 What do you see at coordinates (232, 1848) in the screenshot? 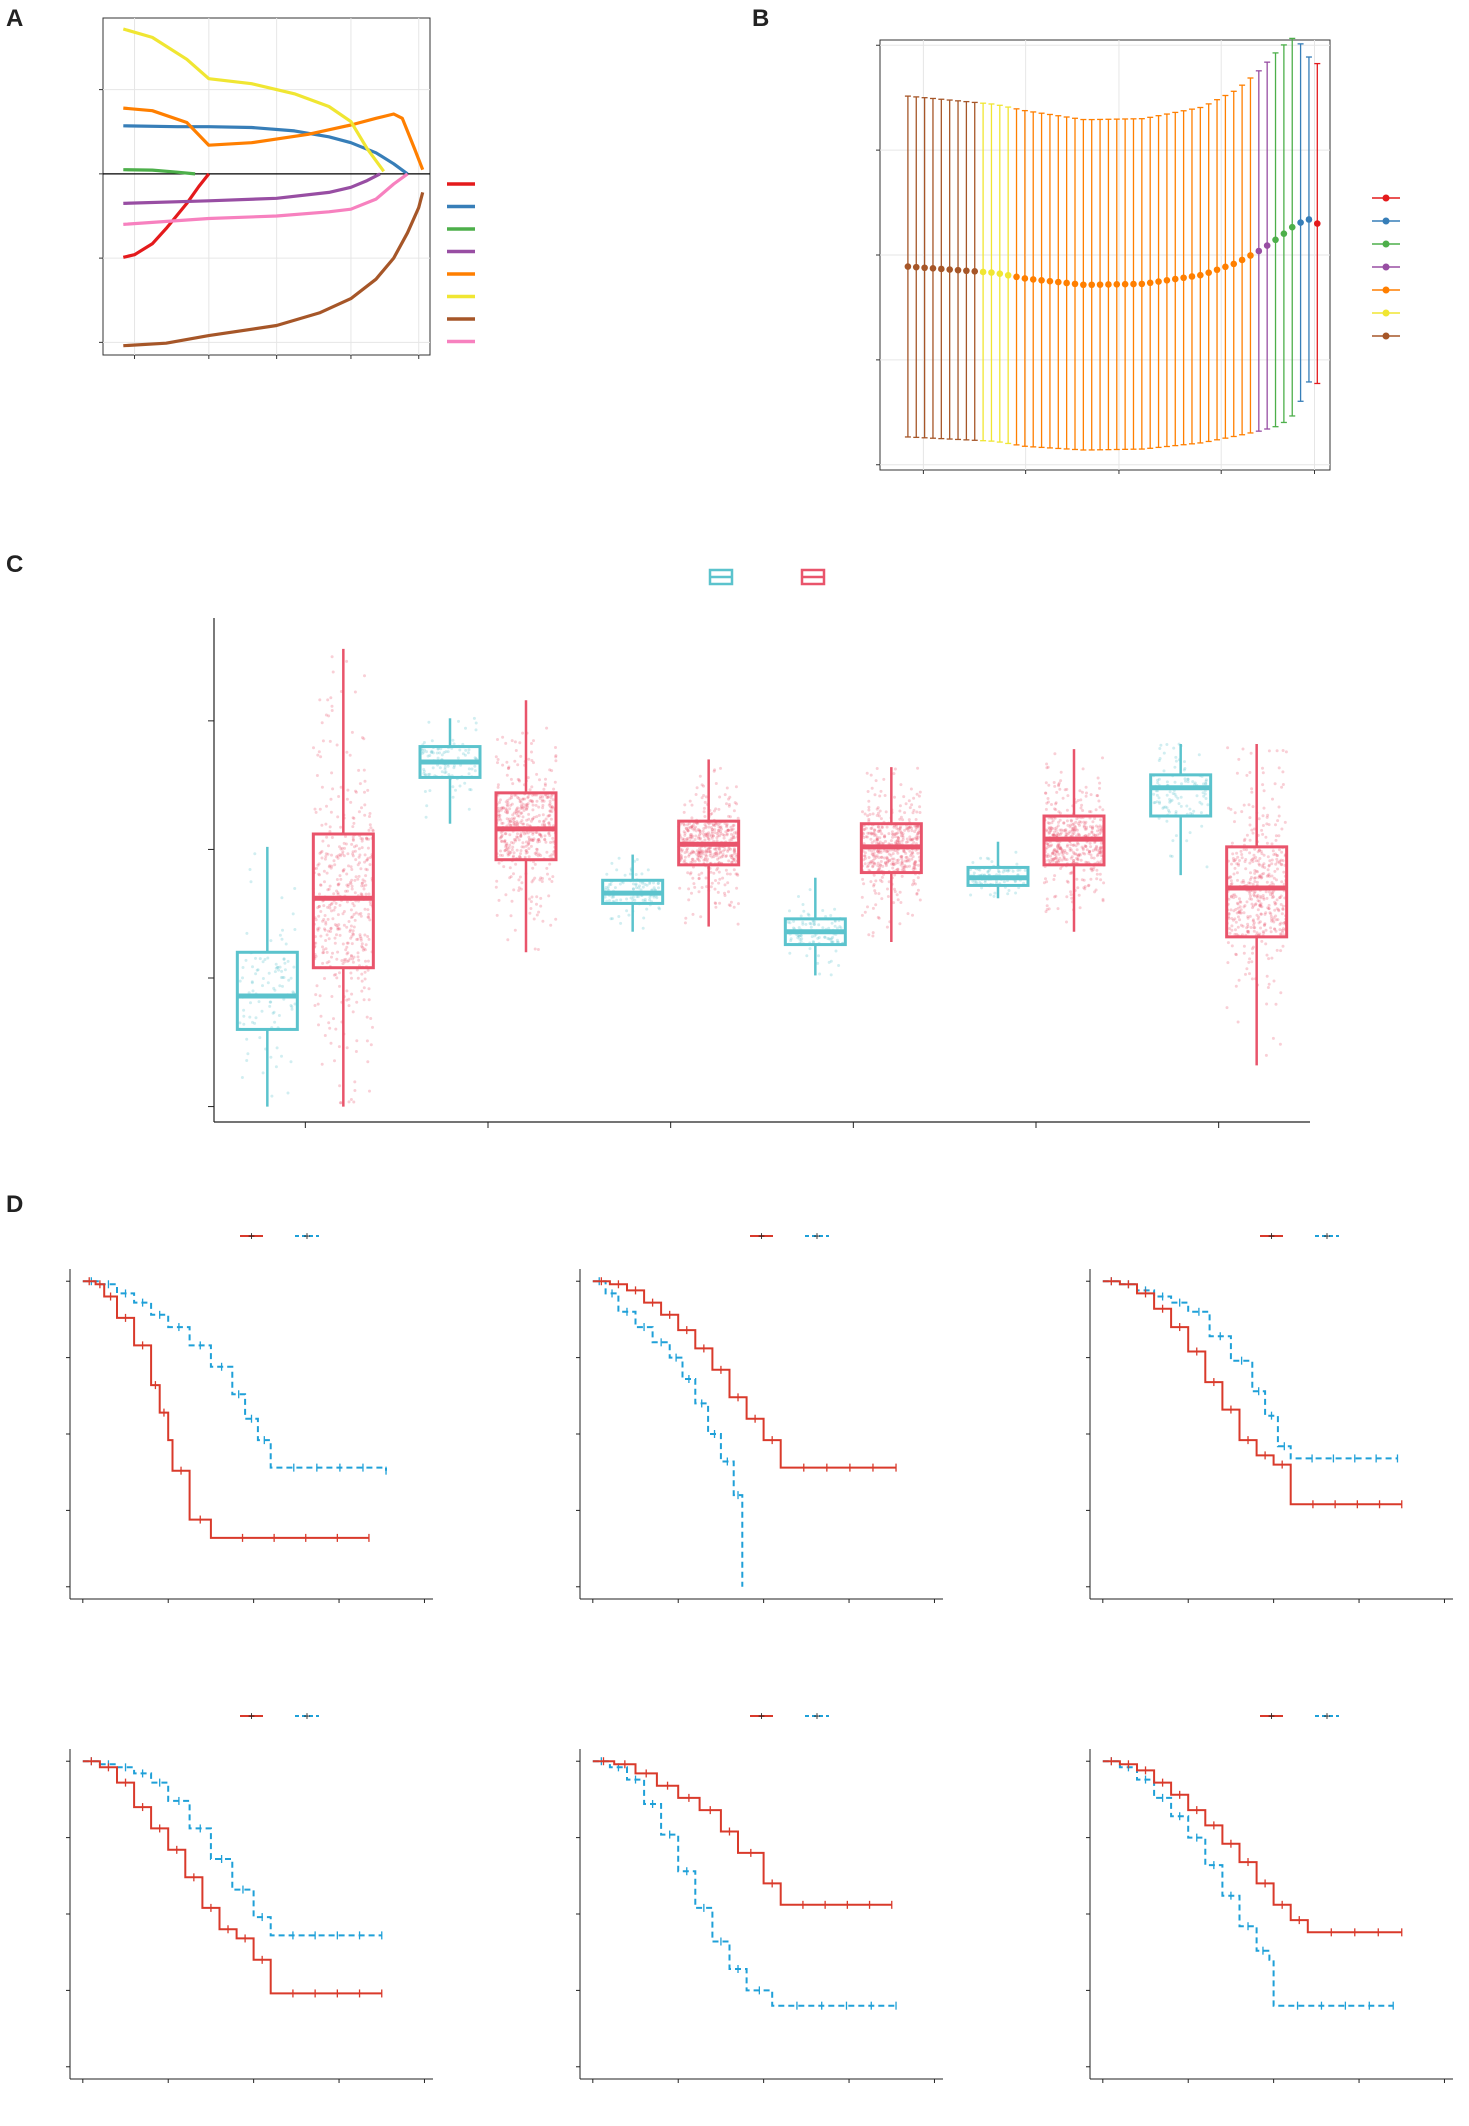
I see `survival-curve-low` at bounding box center [232, 1848].